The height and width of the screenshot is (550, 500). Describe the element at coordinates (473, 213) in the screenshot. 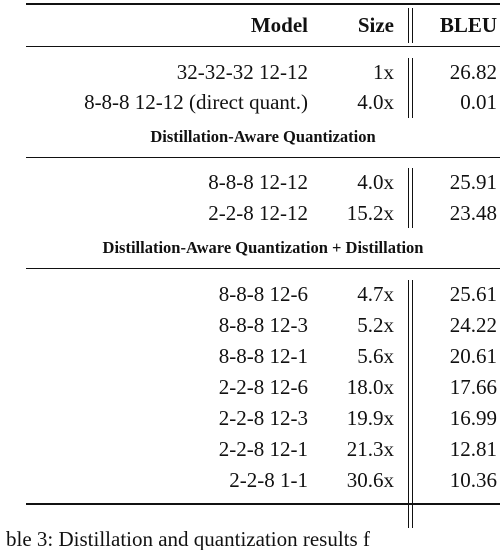

I see `row-bleu: 23.48` at that location.